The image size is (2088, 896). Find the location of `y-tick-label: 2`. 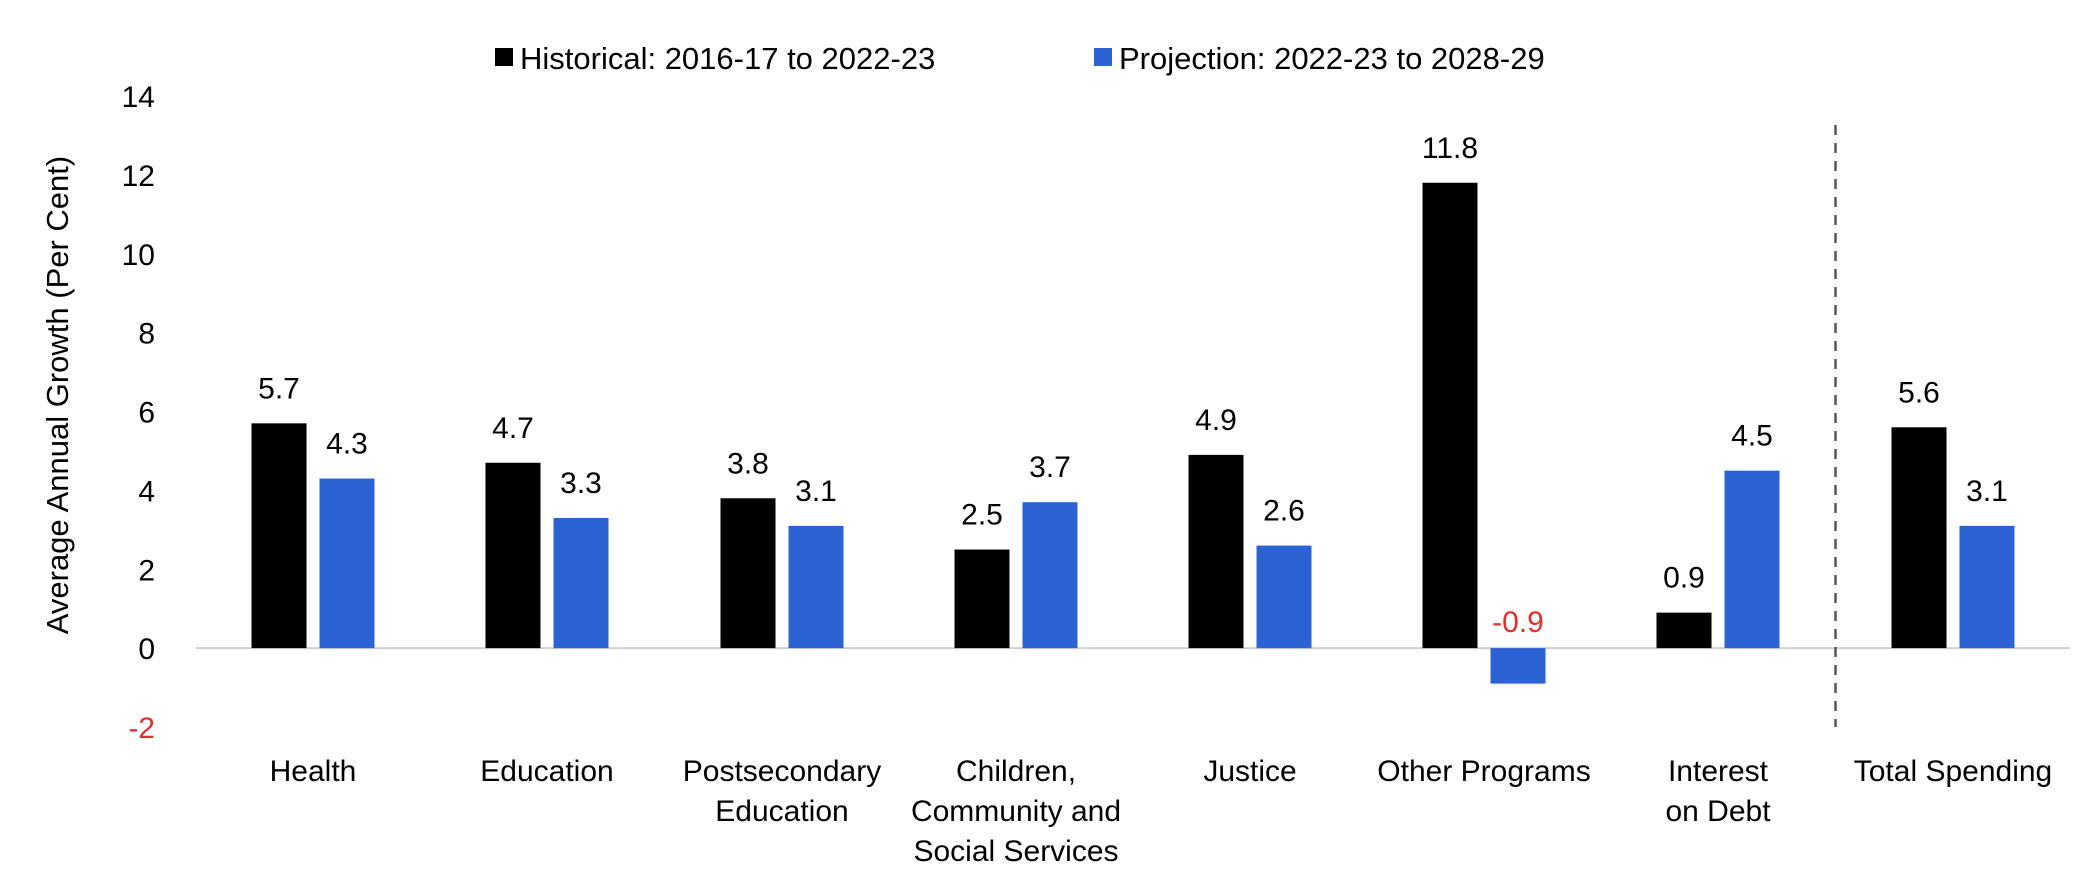

y-tick-label: 2 is located at coordinates (146, 570).